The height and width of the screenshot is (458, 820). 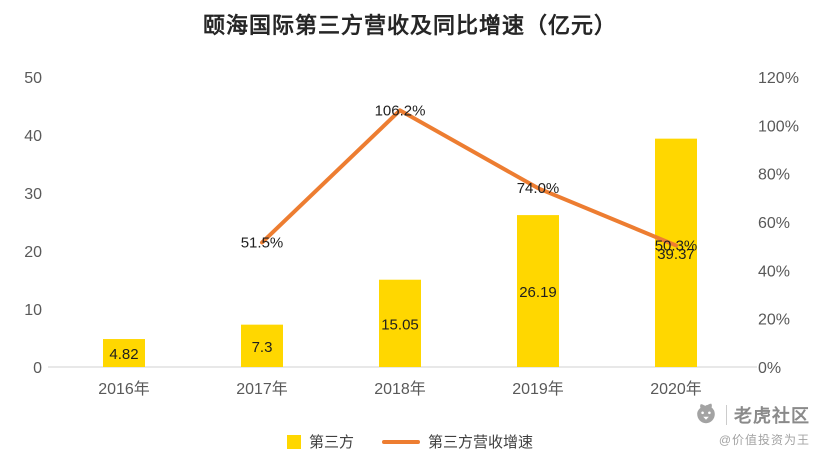 I want to click on x-axis-label: 2016年, so click(x=124, y=389).